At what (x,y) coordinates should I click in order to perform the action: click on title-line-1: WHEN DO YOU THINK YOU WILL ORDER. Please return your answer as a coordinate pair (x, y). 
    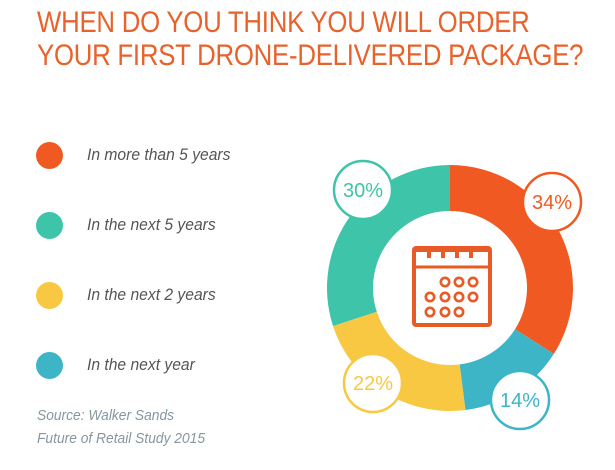
    Looking at the image, I should click on (283, 22).